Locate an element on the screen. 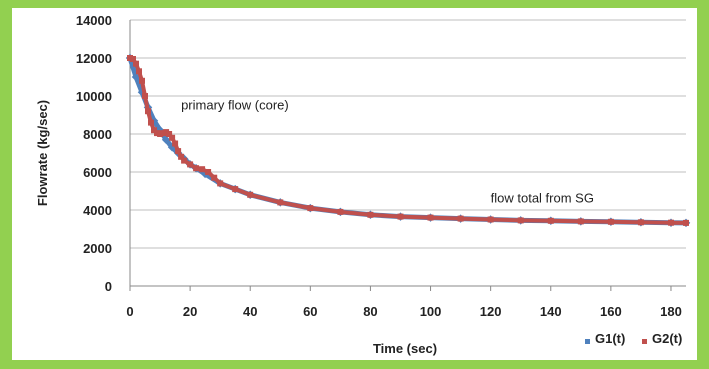  x-tick-label: 120 is located at coordinates (491, 311).